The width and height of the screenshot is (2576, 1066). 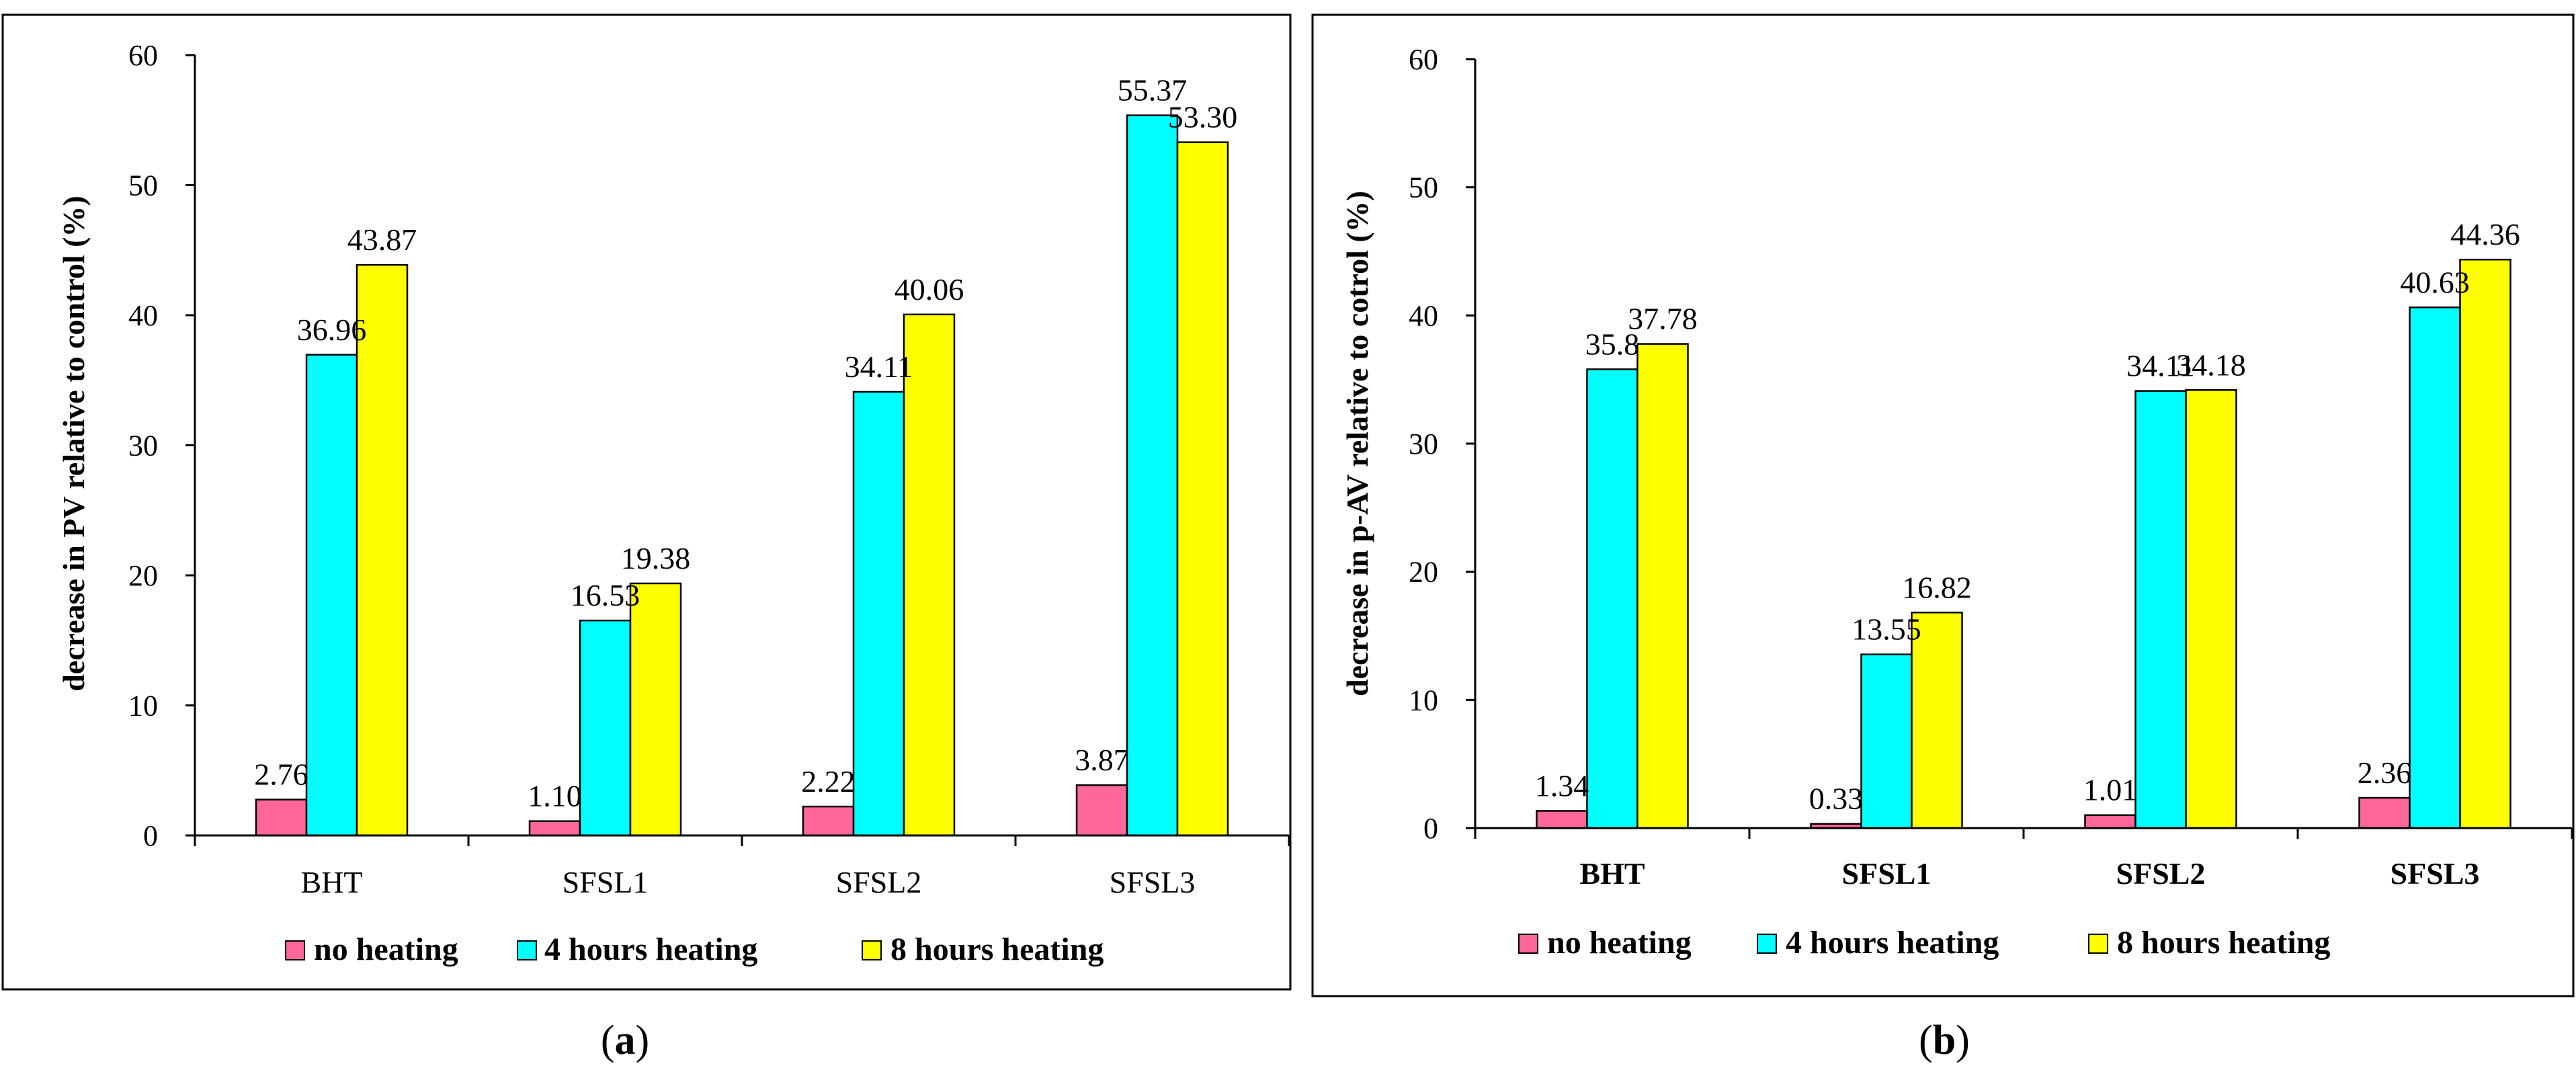 I want to click on data-label-8-hours-heating-sfsl3: 53.30, so click(x=1203, y=117).